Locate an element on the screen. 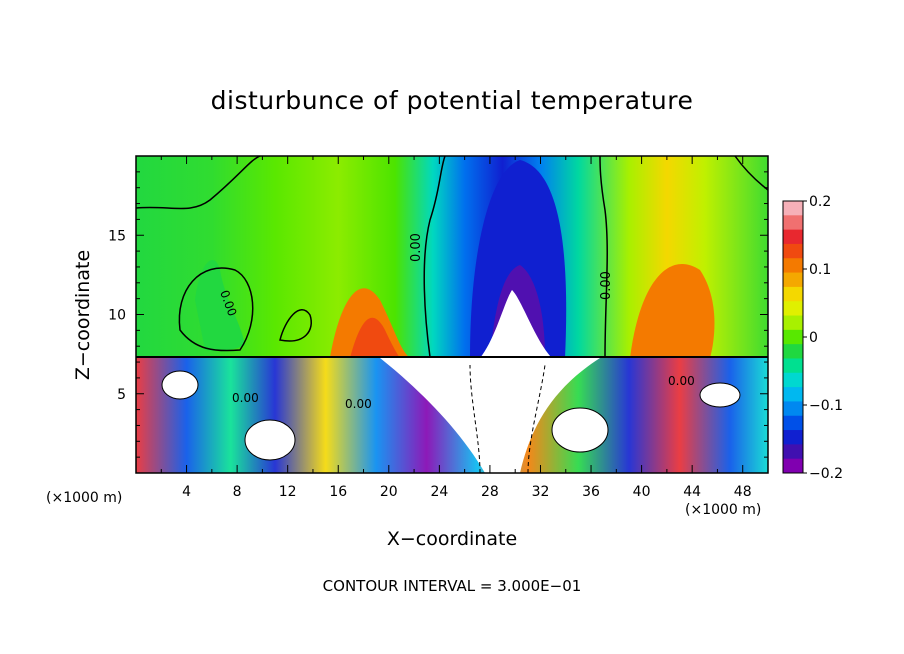 This screenshot has width=904, height=654. x-axis-unit: (×1000 m) is located at coordinates (723, 510).